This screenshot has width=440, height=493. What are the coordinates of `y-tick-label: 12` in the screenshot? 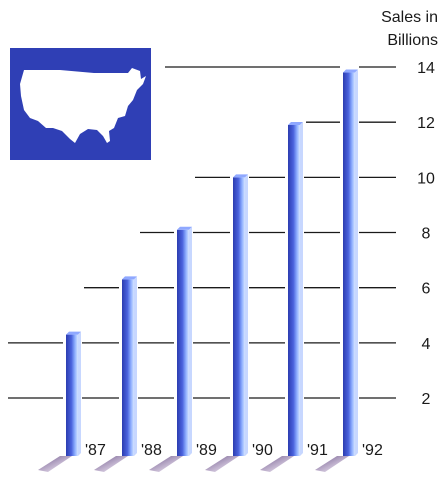 It's located at (426, 123).